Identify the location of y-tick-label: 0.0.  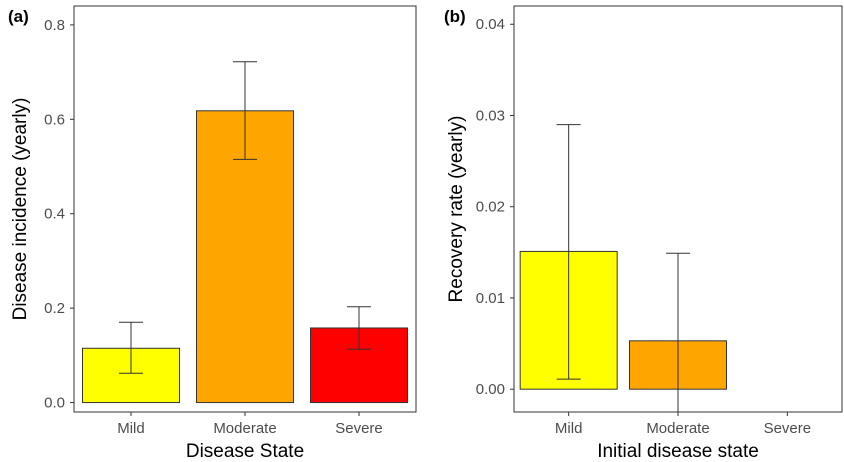
(54, 403).